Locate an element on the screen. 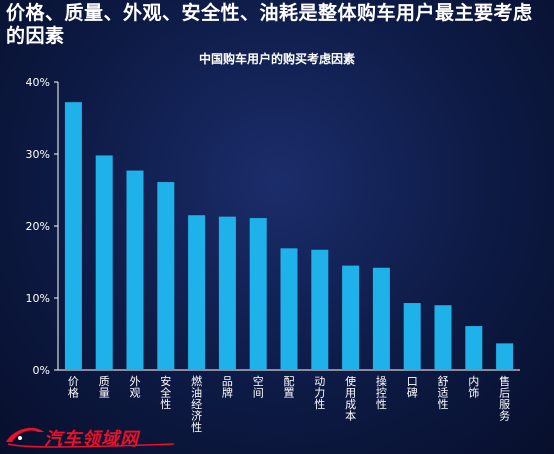 The image size is (554, 454). x-tick-label: 品牌 is located at coordinates (227, 387).